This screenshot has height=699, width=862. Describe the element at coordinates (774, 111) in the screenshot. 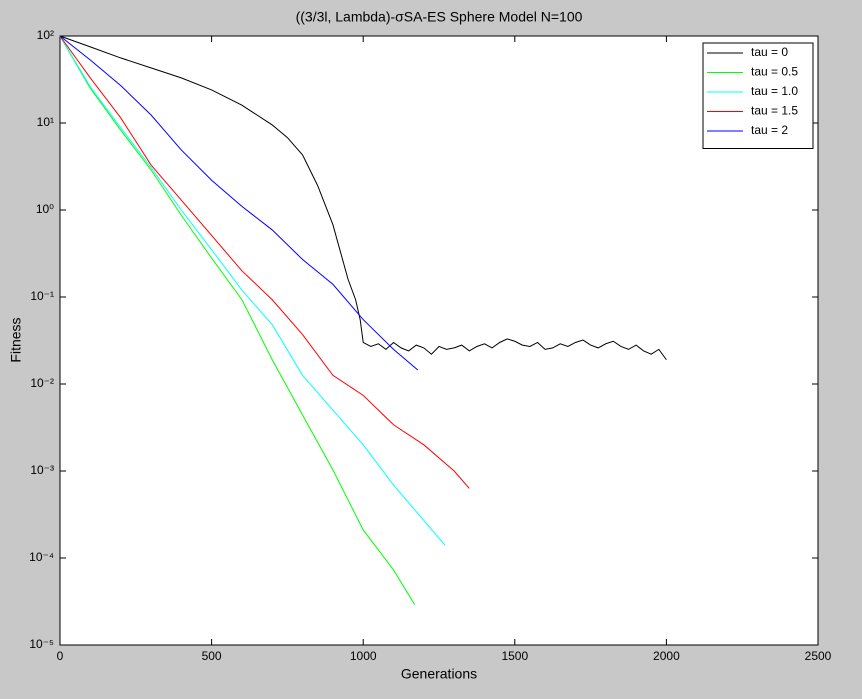

I see `legend-label: tau = 1.5` at that location.